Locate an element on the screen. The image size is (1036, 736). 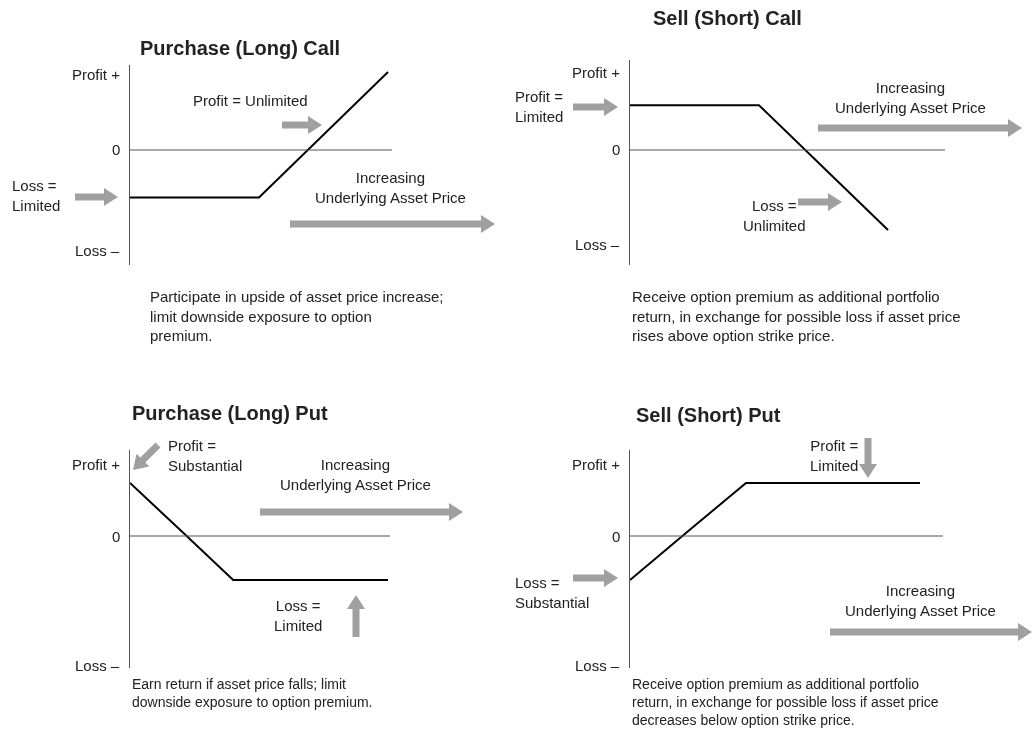
annotation: Loss = Unlimited is located at coordinates (774, 215).